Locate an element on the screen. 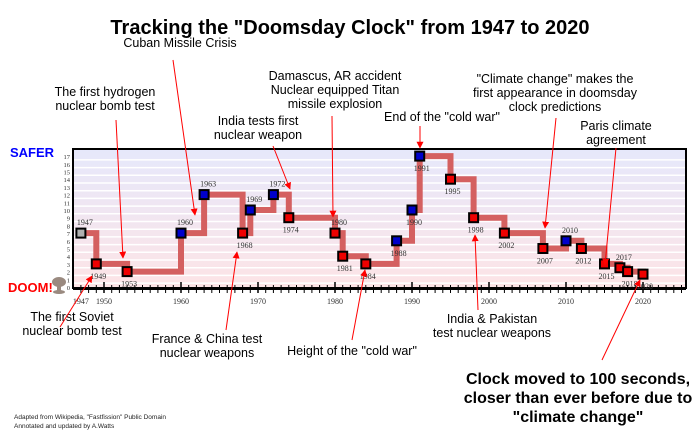 The height and width of the screenshot is (448, 700). data-label-1969: 1969 is located at coordinates (254, 199).